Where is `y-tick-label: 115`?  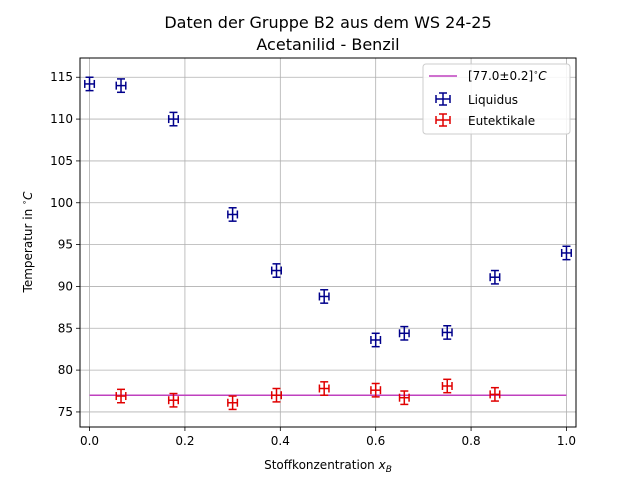
y-tick-label: 115 is located at coordinates (61, 77).